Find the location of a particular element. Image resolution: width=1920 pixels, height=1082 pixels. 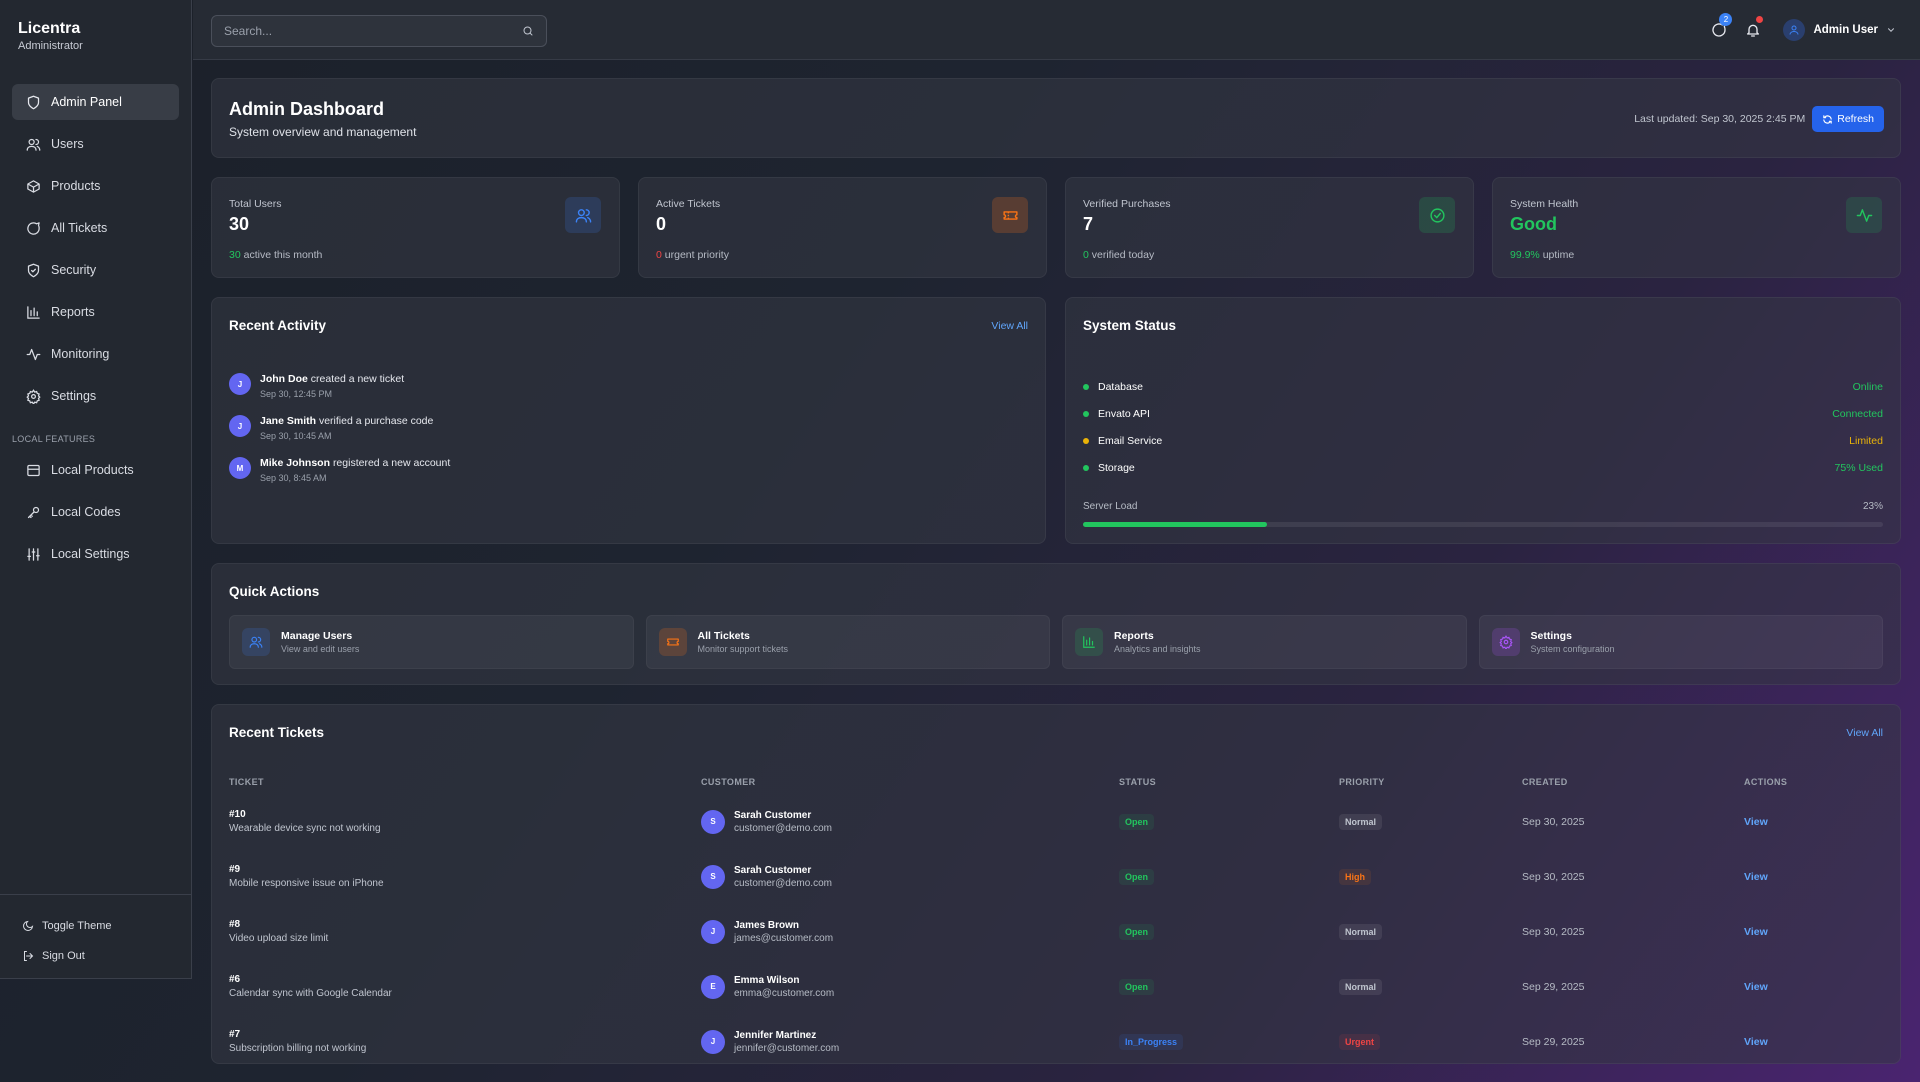

sidebar-item-all-tickets: All Tickets is located at coordinates (95, 228).